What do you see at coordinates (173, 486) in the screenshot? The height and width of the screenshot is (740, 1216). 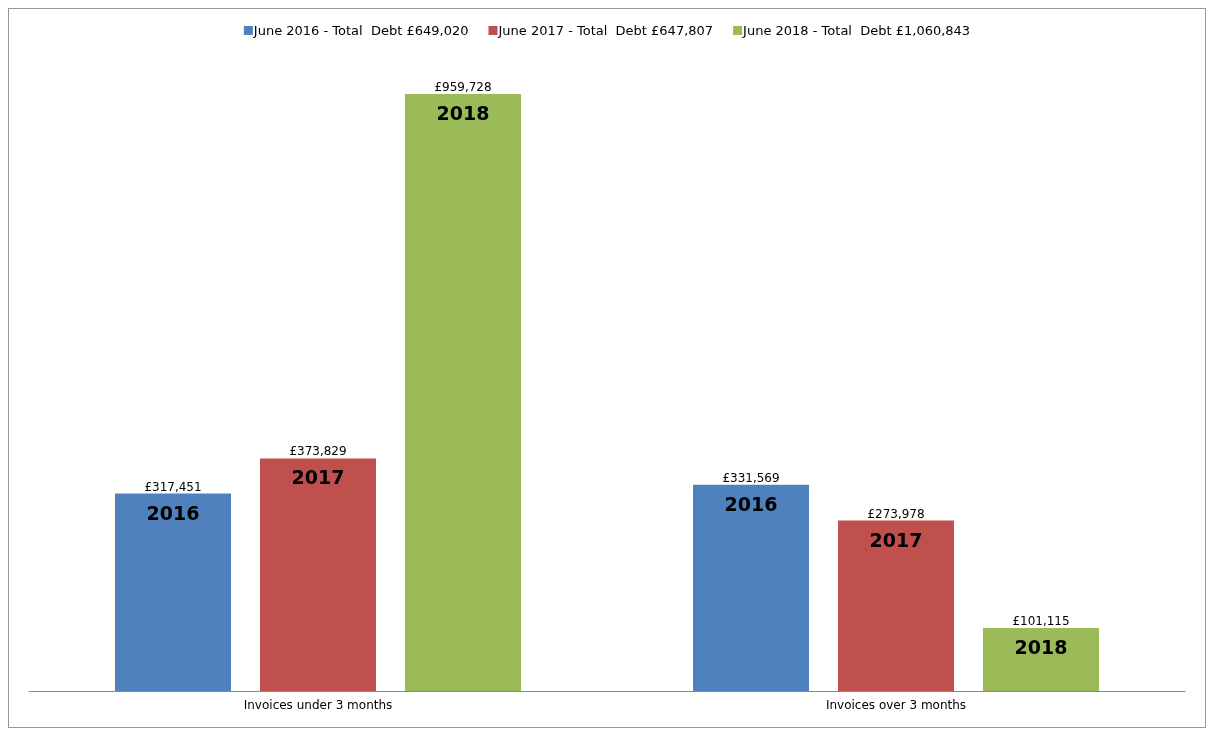 I see `data-label: £317,451` at bounding box center [173, 486].